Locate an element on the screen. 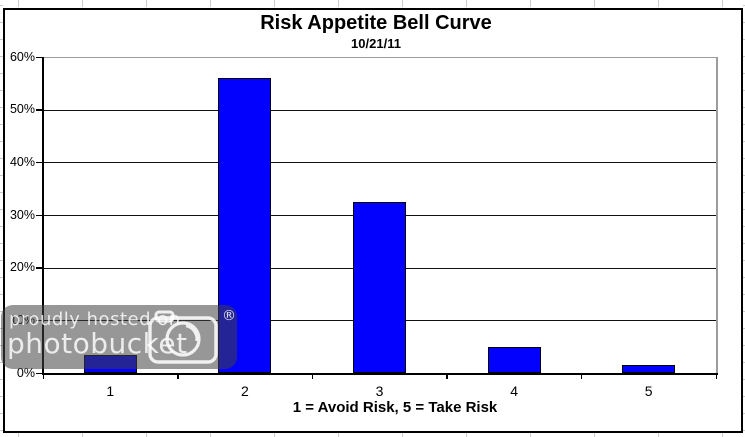  x-axis-tick-label: 1 is located at coordinates (110, 391).